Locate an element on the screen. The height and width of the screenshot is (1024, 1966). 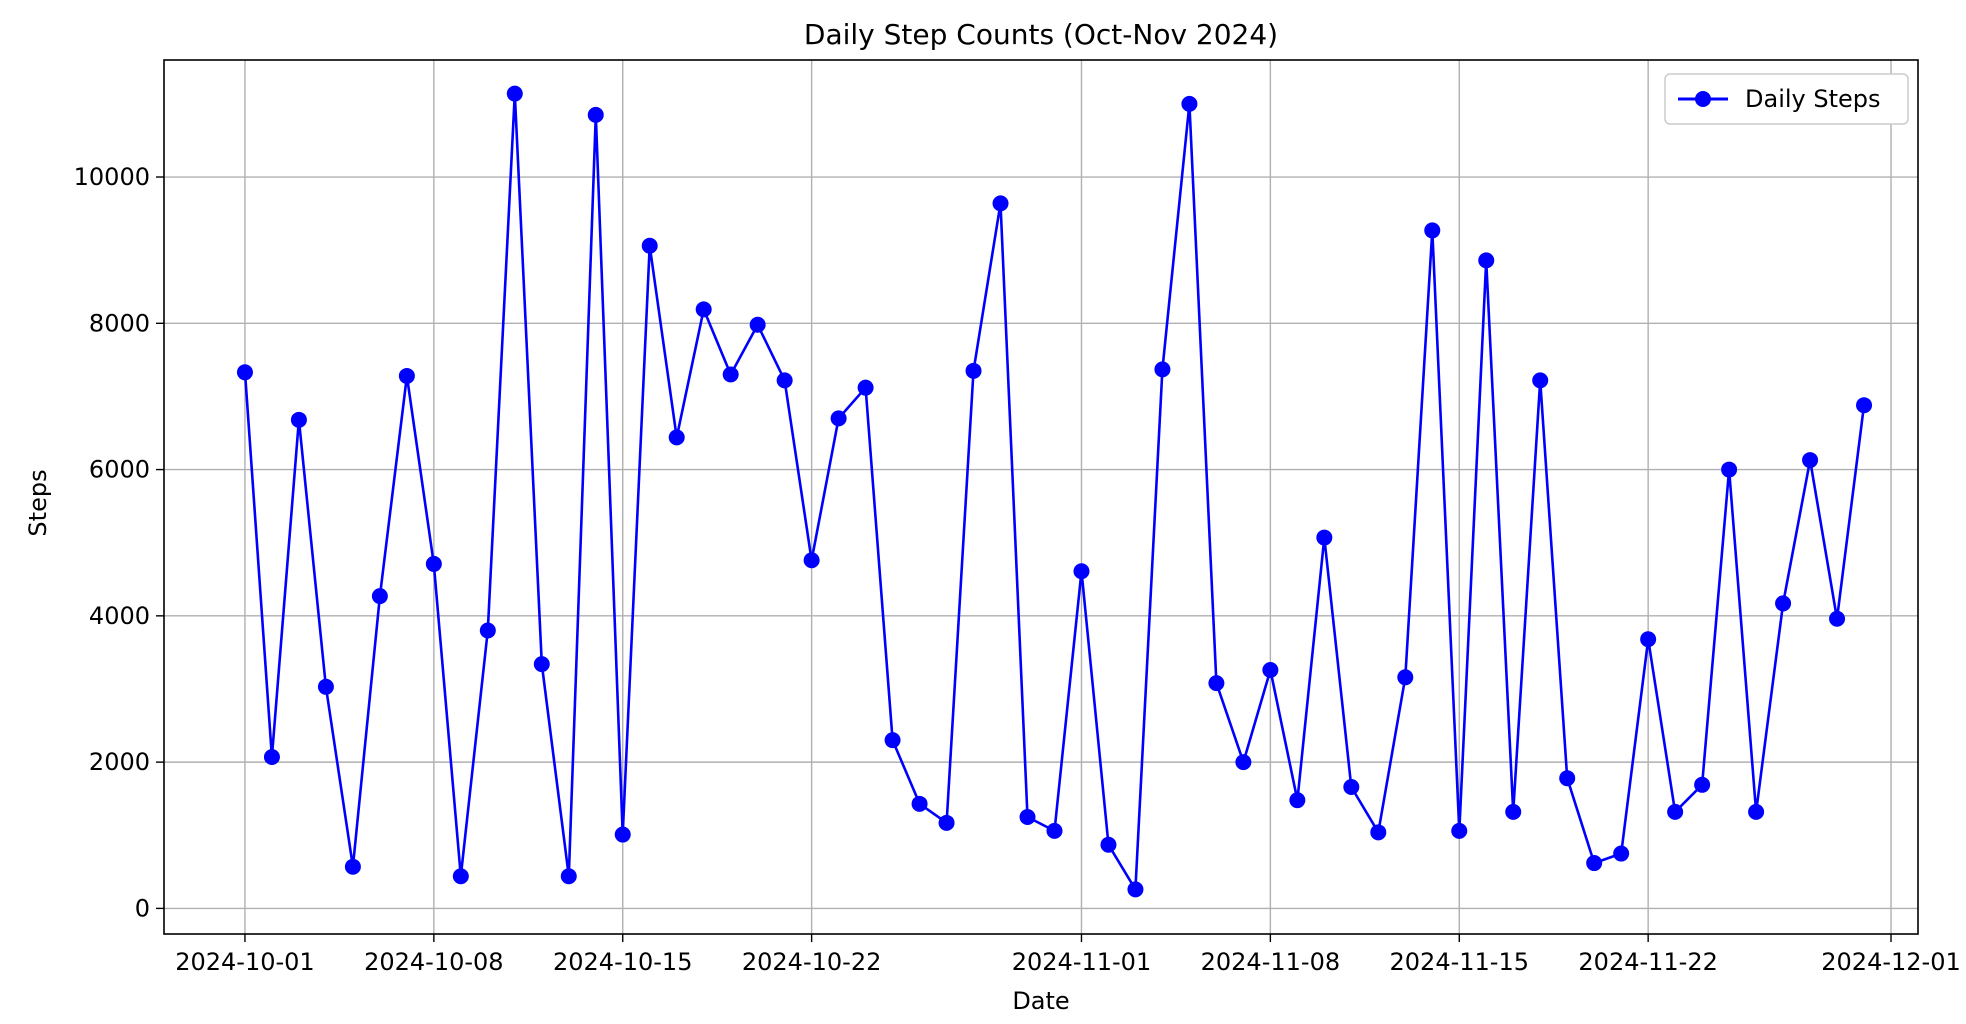
y-tick-label: 6000 is located at coordinates (119, 470).